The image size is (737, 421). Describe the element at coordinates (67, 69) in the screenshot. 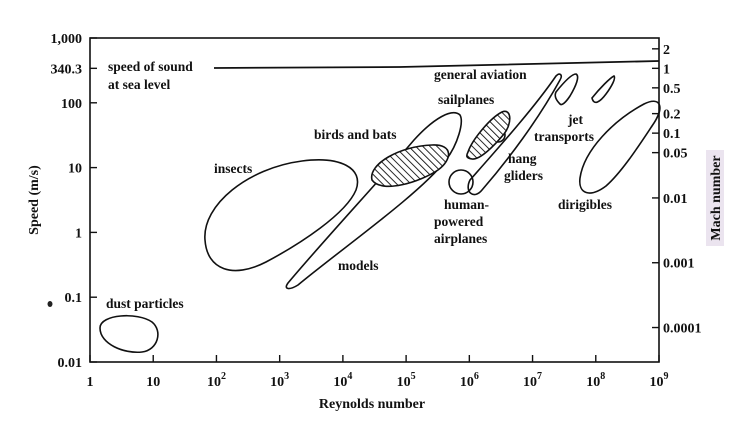

I see `y-tick-label: 340.3` at that location.